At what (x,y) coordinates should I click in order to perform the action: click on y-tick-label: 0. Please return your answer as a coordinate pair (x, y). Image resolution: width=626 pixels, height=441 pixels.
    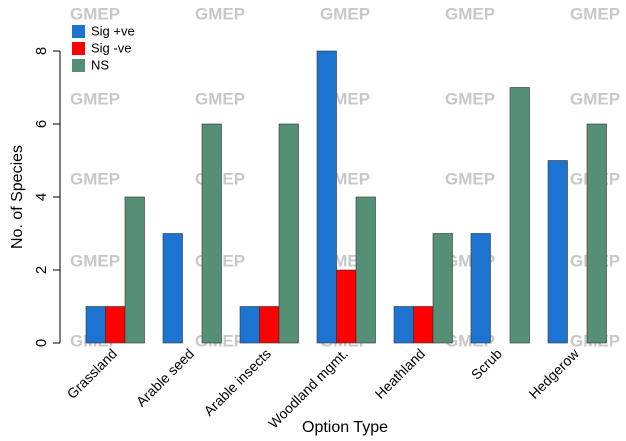
    Looking at the image, I should click on (41, 343).